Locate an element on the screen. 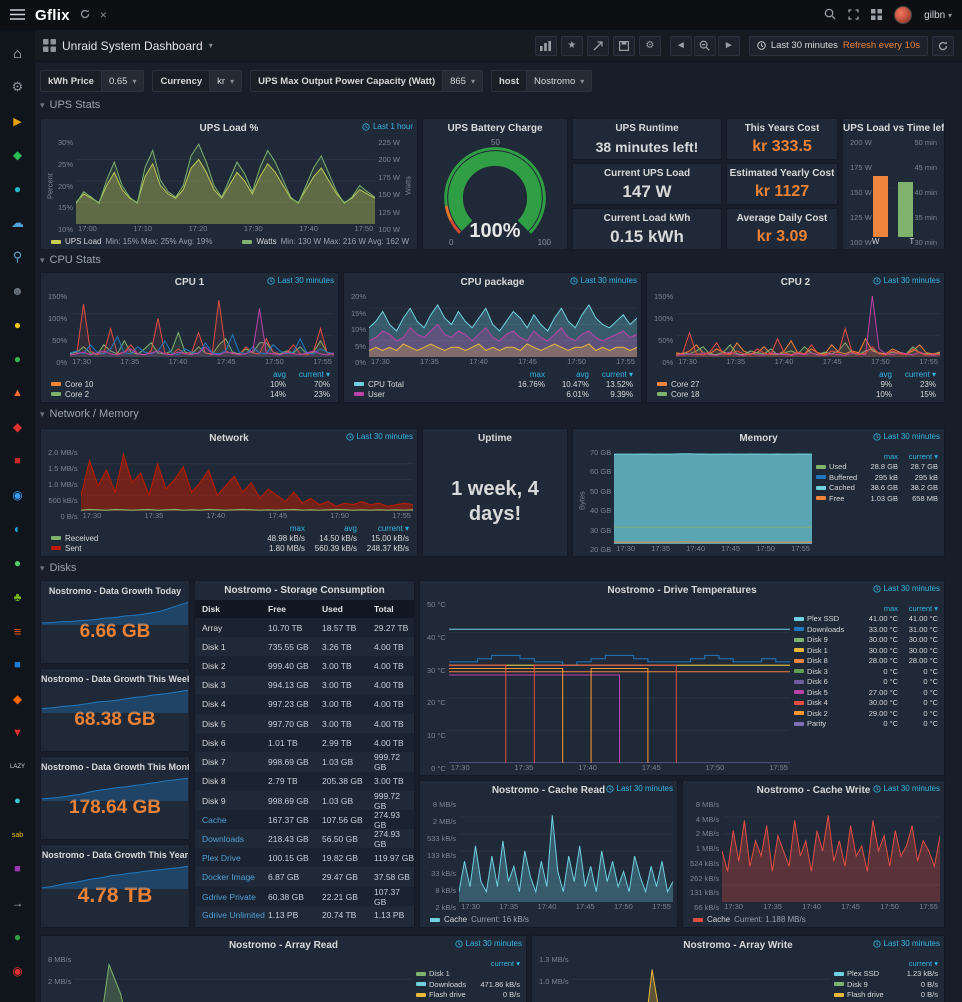 The width and height of the screenshot is (962, 1002). chart-cache-read is located at coordinates (566, 851).